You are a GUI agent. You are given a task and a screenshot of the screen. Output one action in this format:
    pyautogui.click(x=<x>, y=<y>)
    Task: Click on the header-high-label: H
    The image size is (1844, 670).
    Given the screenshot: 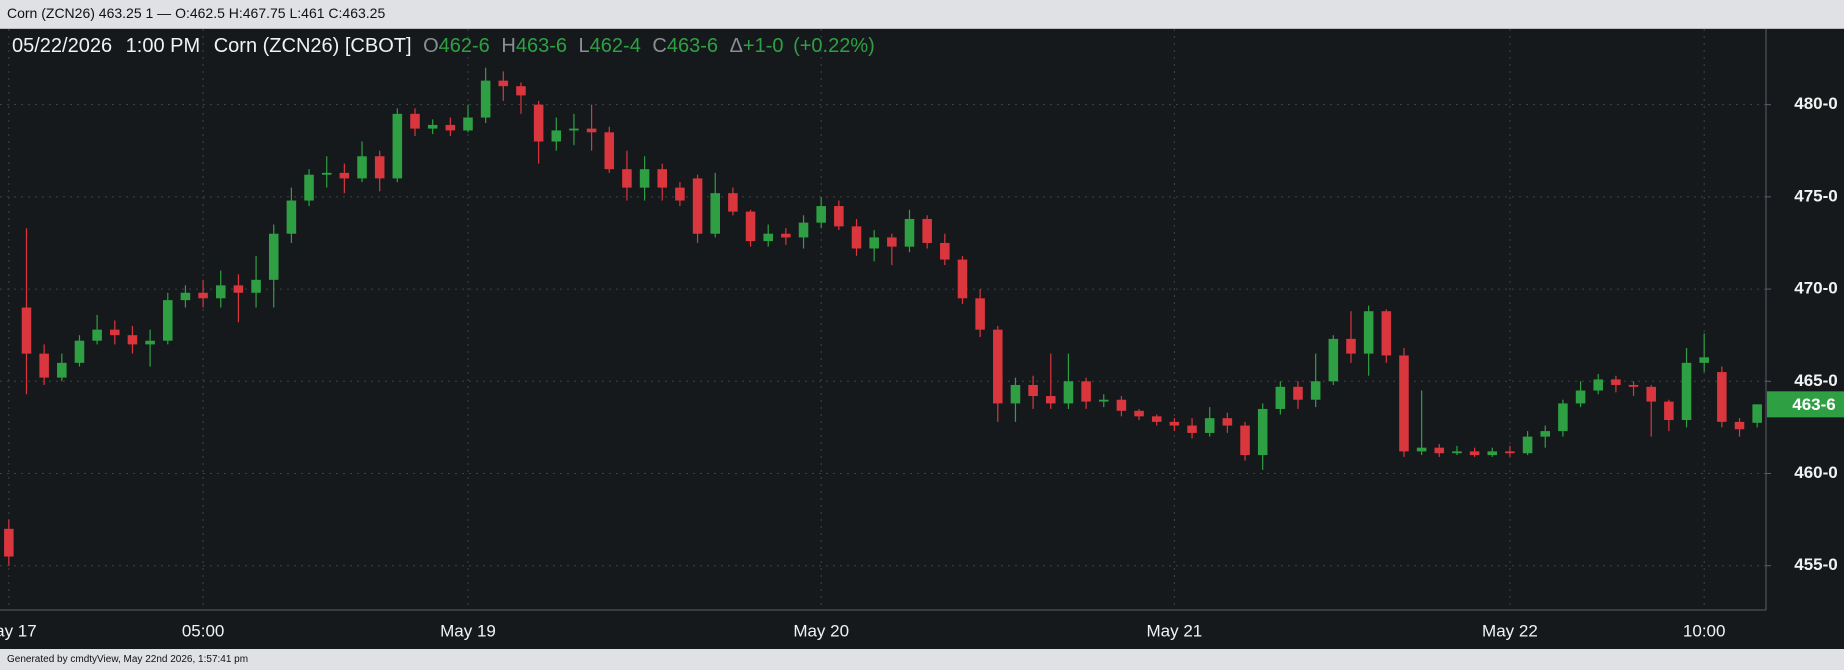 What is the action you would take?
    pyautogui.click(x=508, y=46)
    